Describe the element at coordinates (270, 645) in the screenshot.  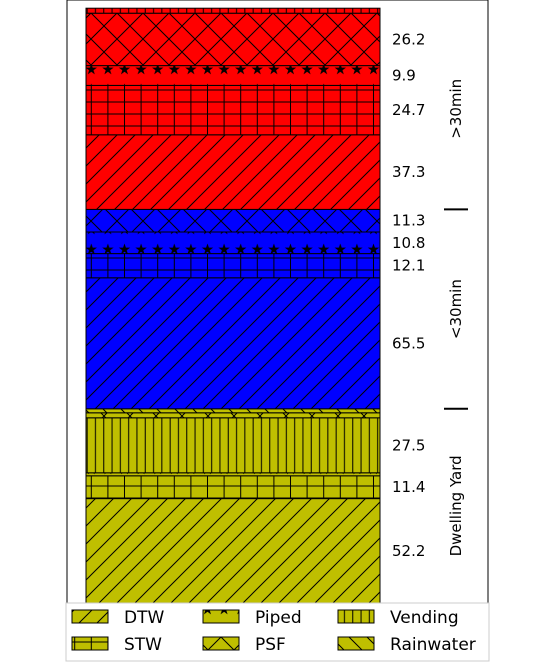
I see `legend-label: PSF` at that location.